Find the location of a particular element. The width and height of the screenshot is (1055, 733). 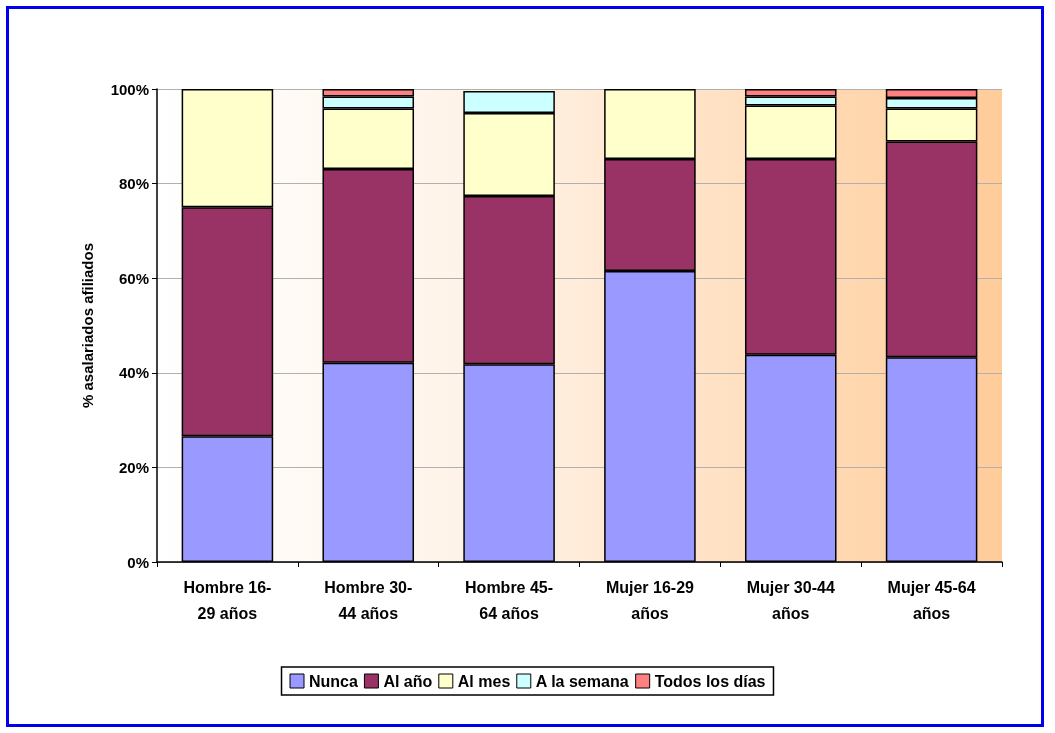

y-axis-title: % asalariados afiliados is located at coordinates (87, 325).